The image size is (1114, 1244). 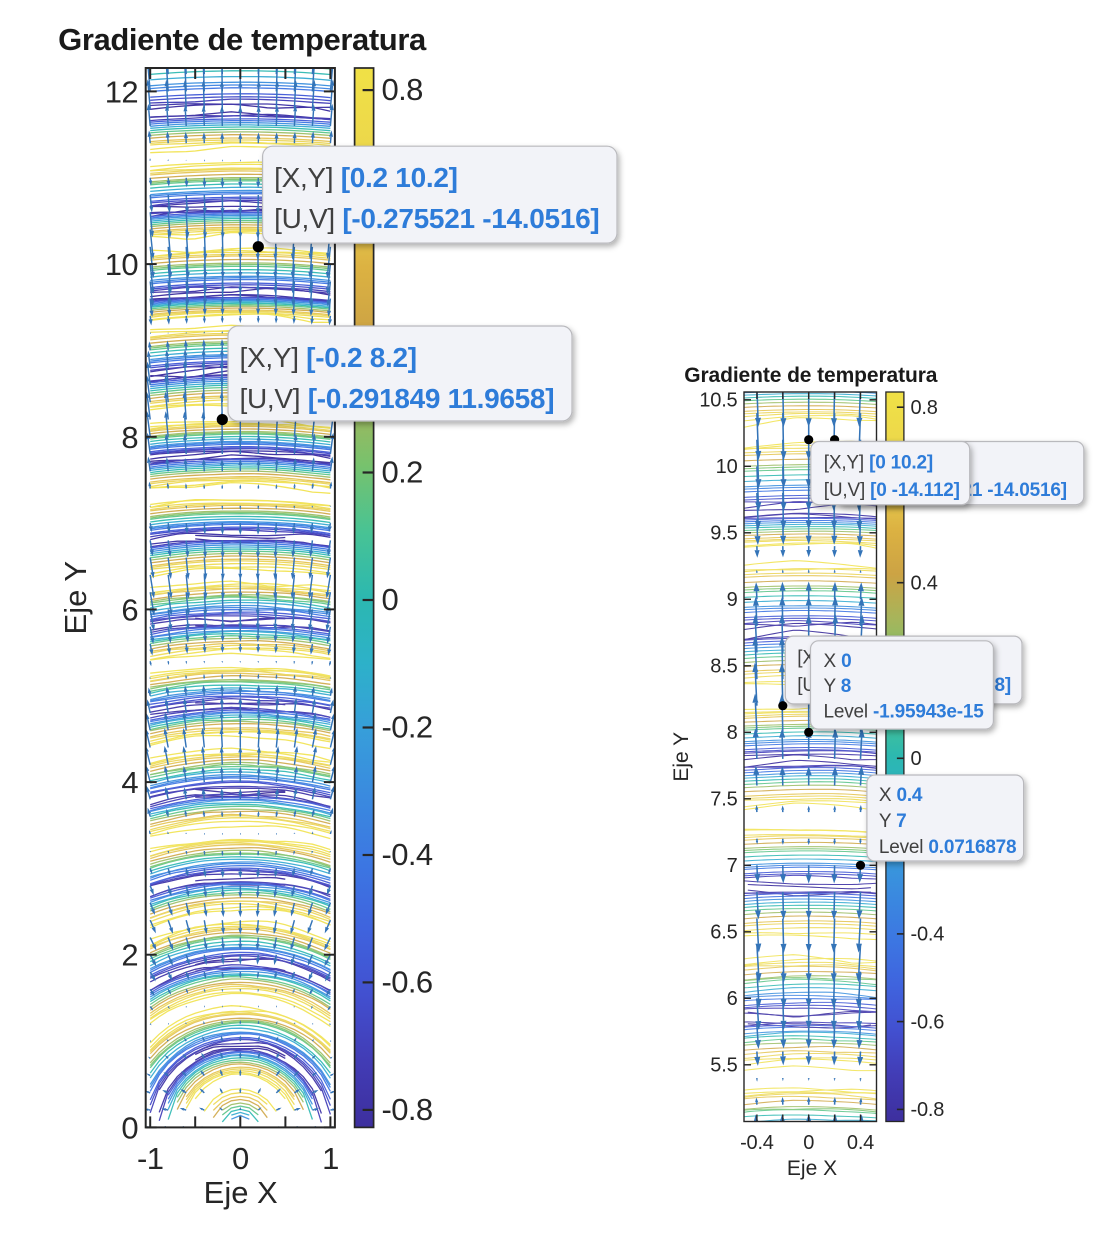 What do you see at coordinates (878, 463) in the screenshot?
I see `svg-text: [X,Y] [0 10.2]` at bounding box center [878, 463].